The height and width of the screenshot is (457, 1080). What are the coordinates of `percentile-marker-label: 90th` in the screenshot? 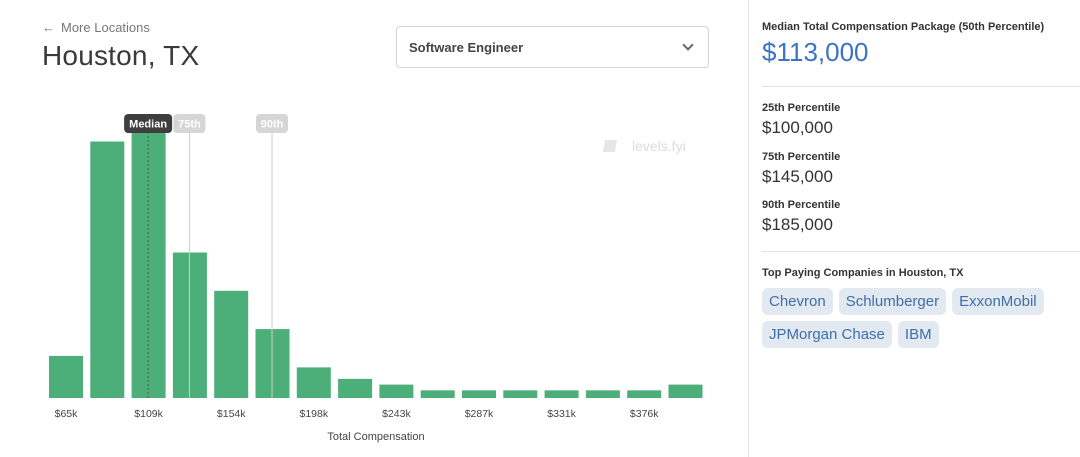 It's located at (272, 125).